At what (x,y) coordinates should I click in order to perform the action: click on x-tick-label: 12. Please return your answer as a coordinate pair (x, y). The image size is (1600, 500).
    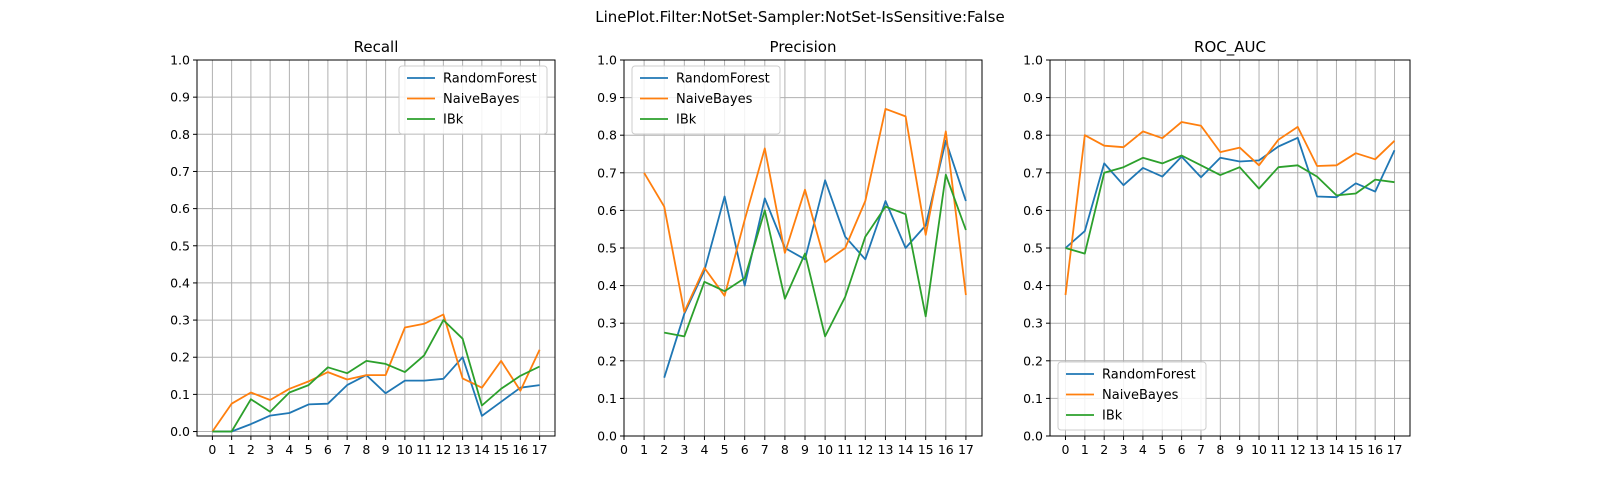
    Looking at the image, I should click on (1298, 449).